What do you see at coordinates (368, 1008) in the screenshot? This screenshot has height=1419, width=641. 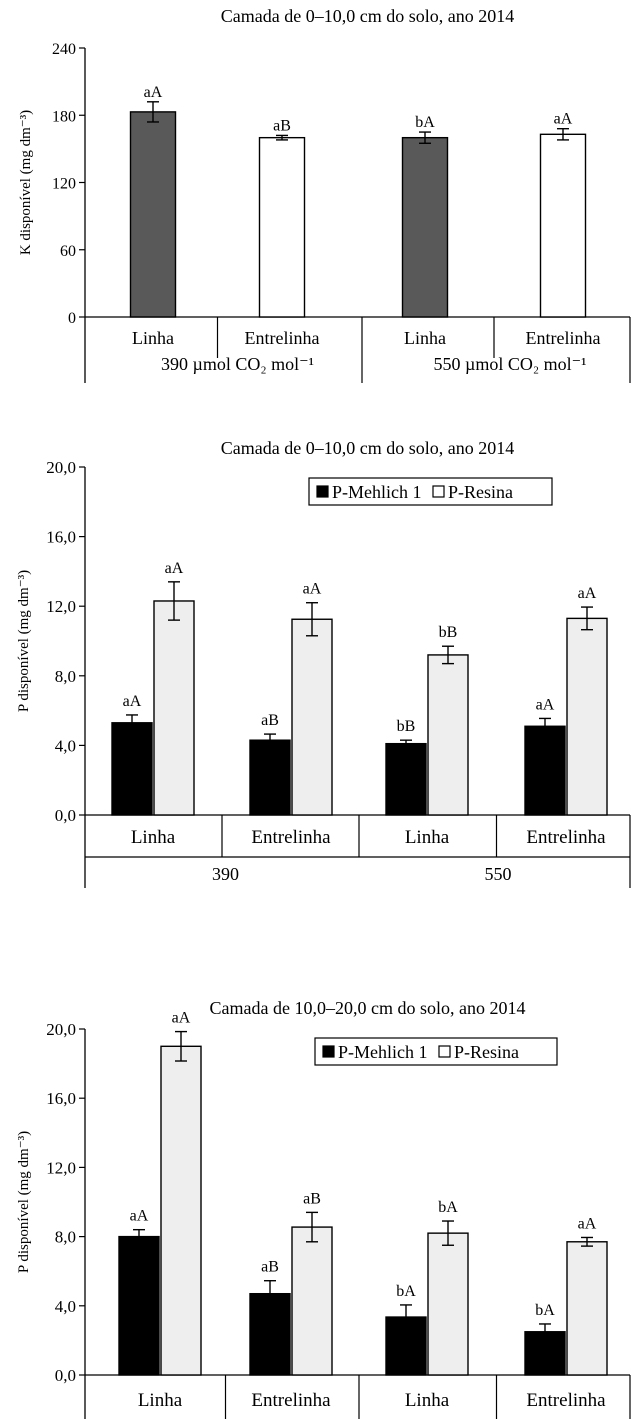 I see `chart-title: Camada de 10,0–20,0 cm do solo, ano 2014` at bounding box center [368, 1008].